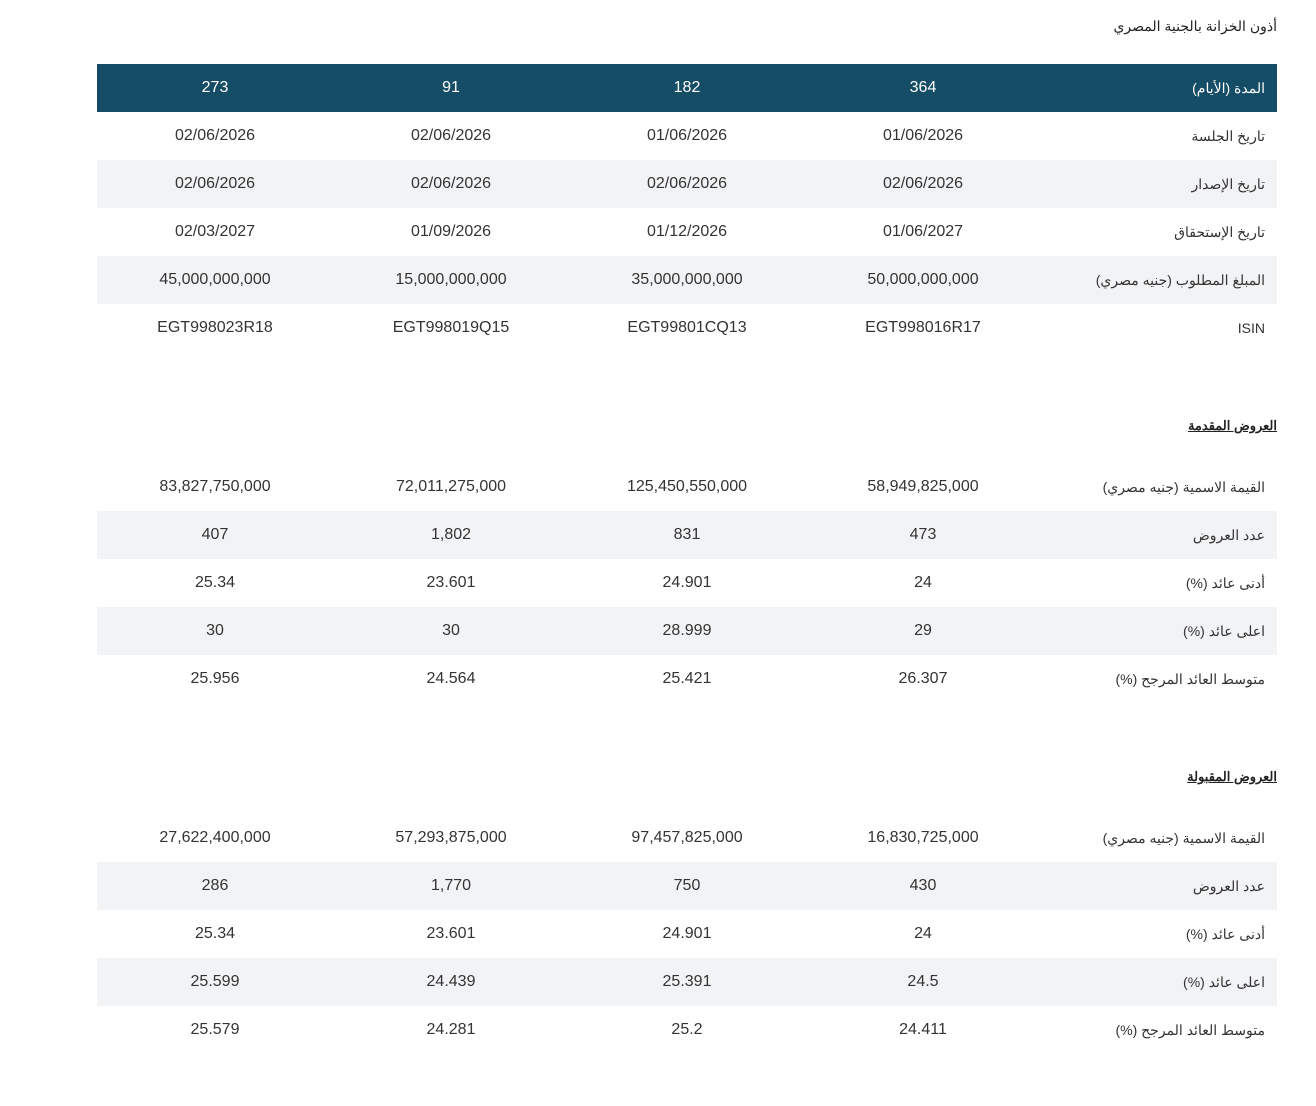  Describe the element at coordinates (215, 535) in the screenshot. I see `cell: 407` at that location.